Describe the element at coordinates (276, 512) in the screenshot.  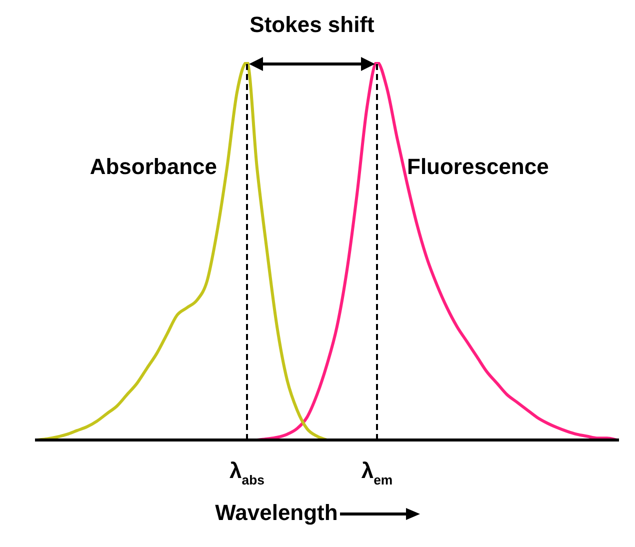
I see `x-axis-title: Wavelength` at that location.